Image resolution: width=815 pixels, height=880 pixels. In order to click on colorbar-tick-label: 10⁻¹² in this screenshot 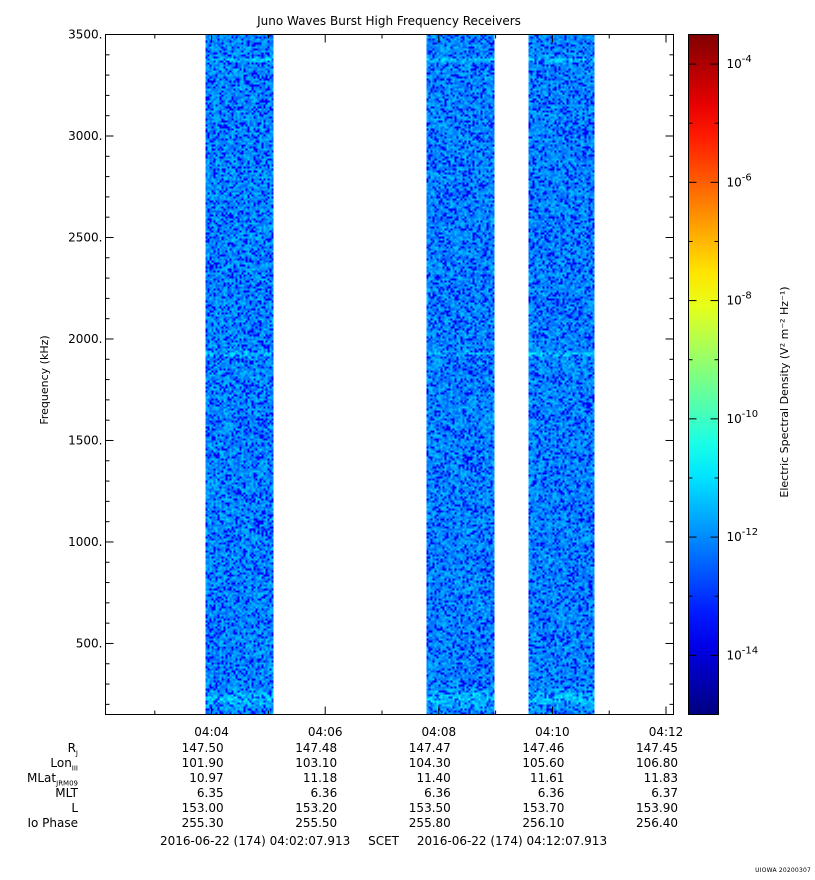, I will do `click(743, 535)`.